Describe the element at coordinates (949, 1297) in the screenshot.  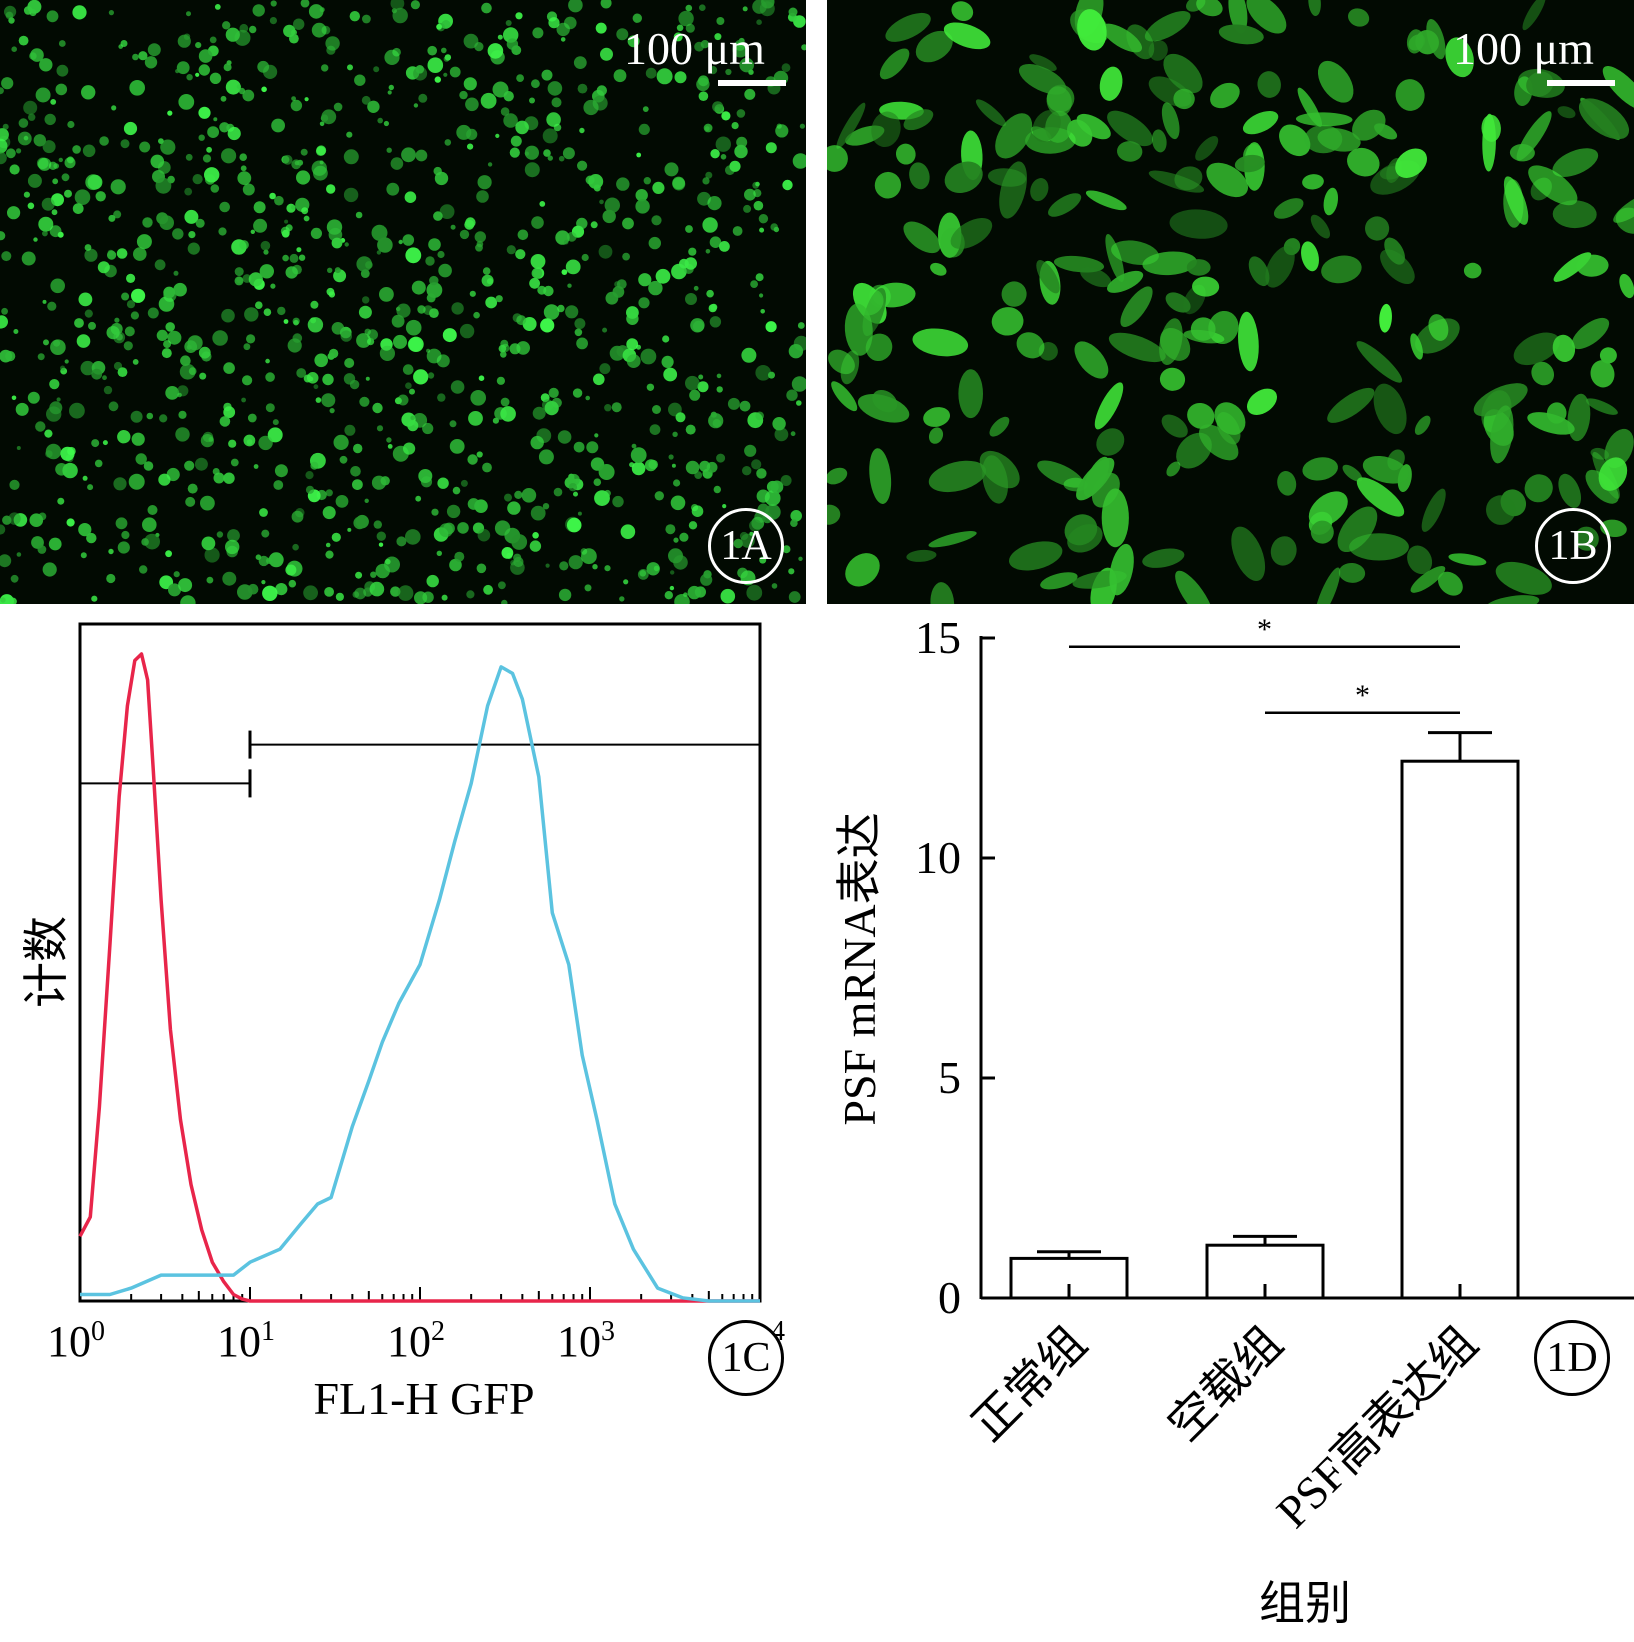
I see `y-tick-label: 0` at that location.